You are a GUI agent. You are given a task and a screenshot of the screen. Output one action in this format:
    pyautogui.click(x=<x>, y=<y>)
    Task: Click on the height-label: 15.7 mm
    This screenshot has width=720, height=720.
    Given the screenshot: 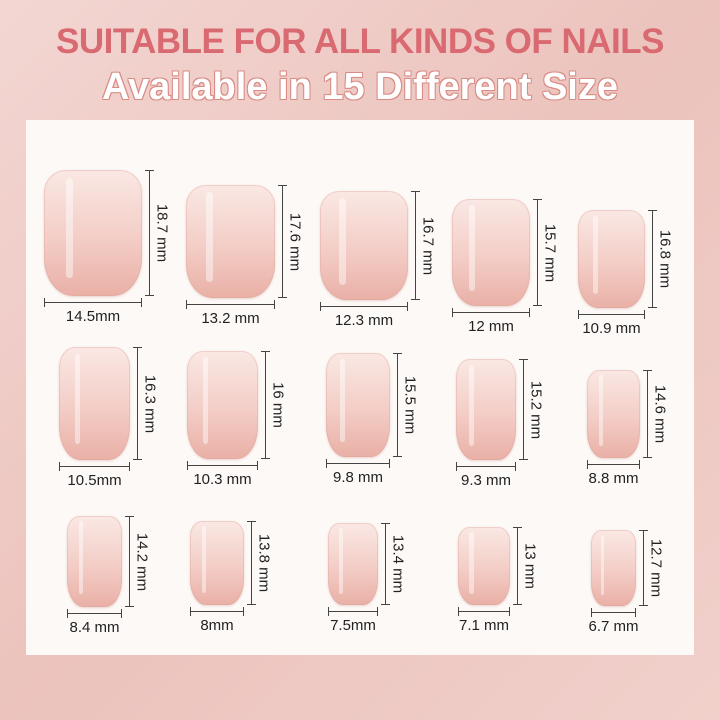 What is the action you would take?
    pyautogui.click(x=550, y=252)
    